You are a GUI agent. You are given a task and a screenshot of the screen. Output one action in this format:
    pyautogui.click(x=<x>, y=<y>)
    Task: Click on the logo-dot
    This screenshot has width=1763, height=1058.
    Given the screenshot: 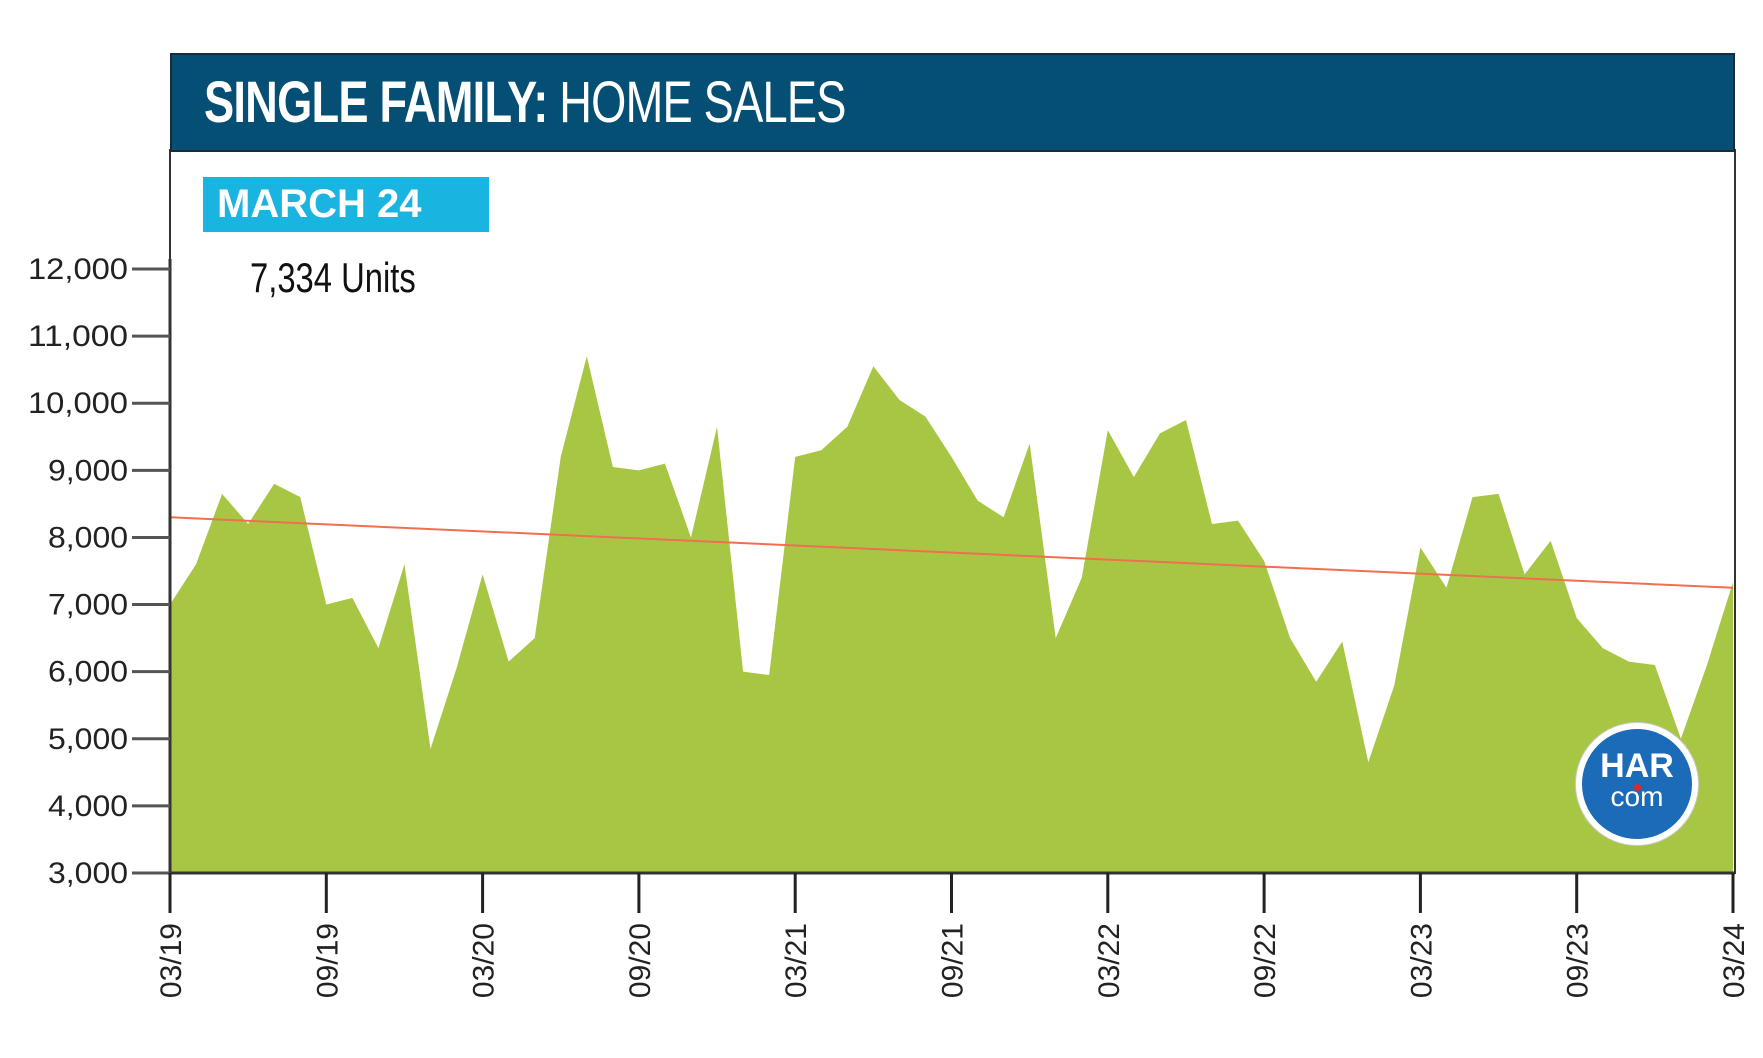 What is the action you would take?
    pyautogui.click(x=1637, y=787)
    